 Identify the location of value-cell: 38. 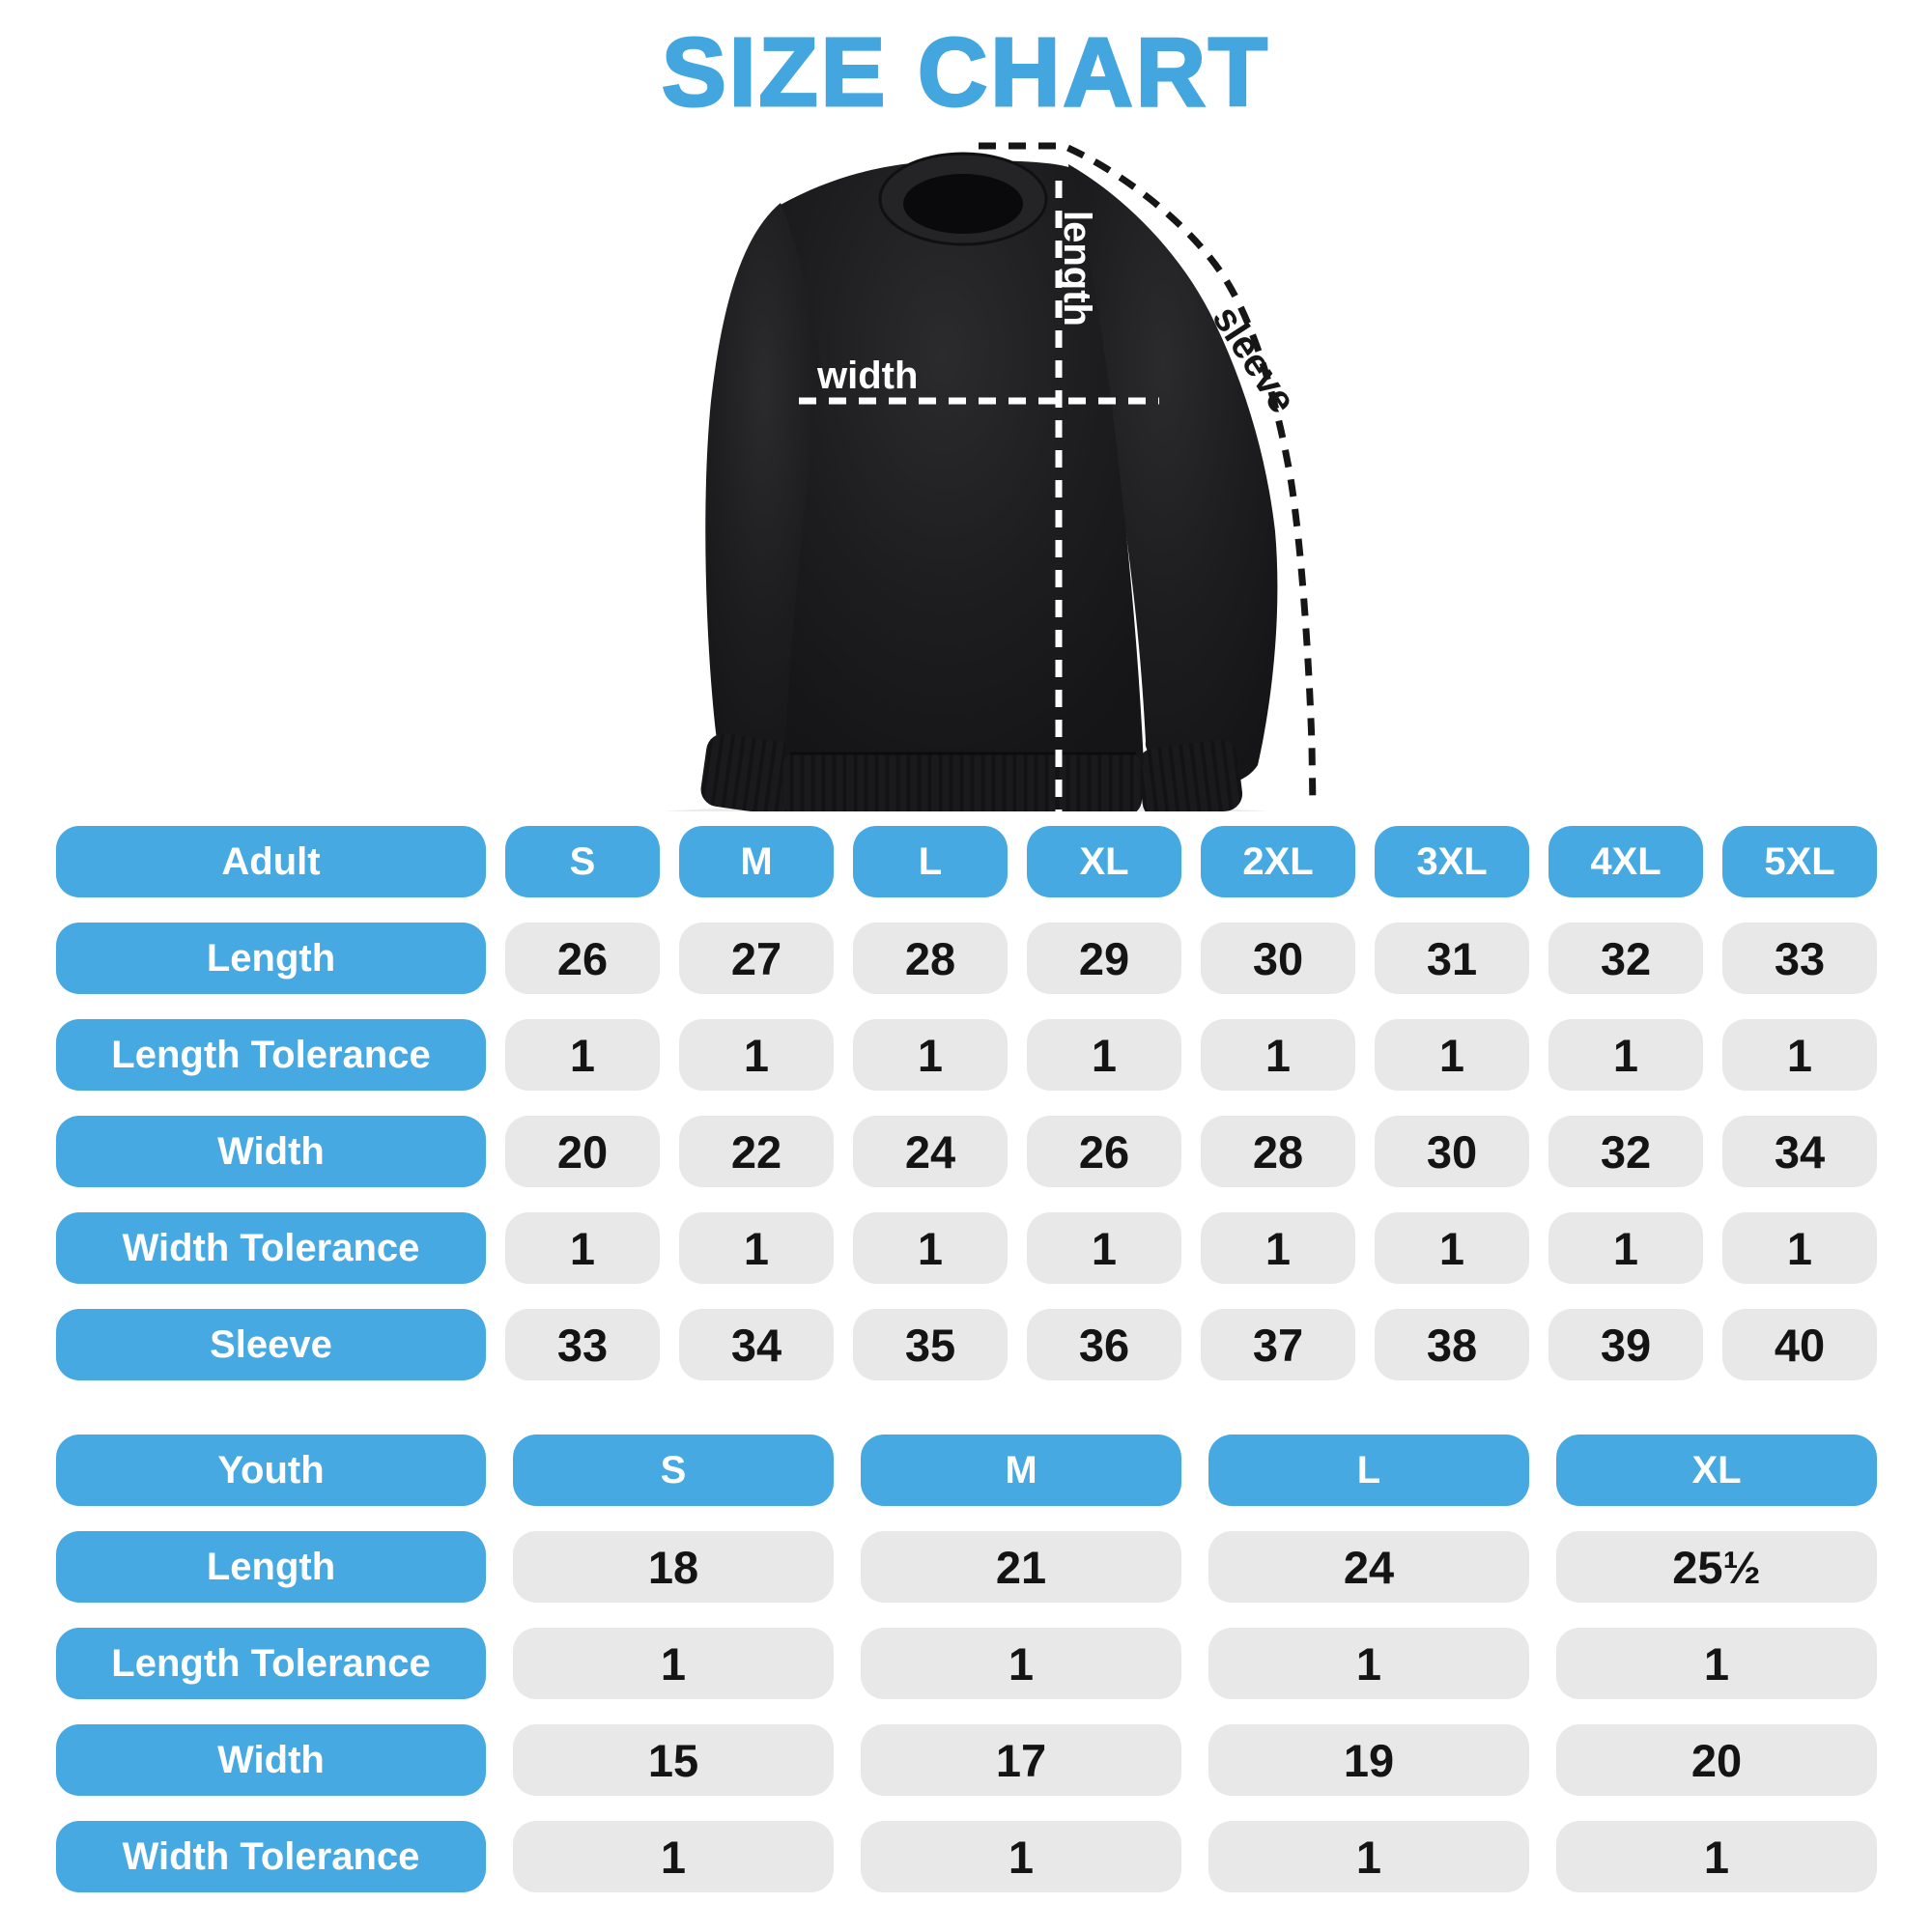
(1452, 1344).